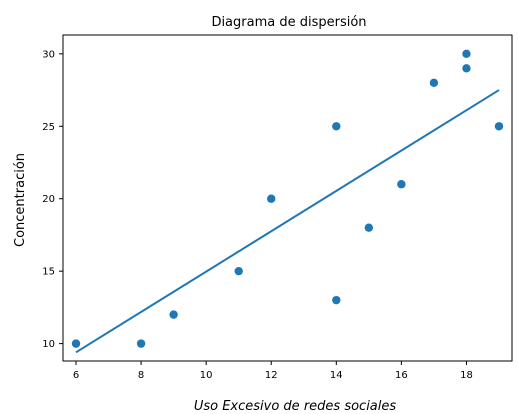  I want to click on x-axis: 6 8 10 12 14 16 18, so click(273, 371).